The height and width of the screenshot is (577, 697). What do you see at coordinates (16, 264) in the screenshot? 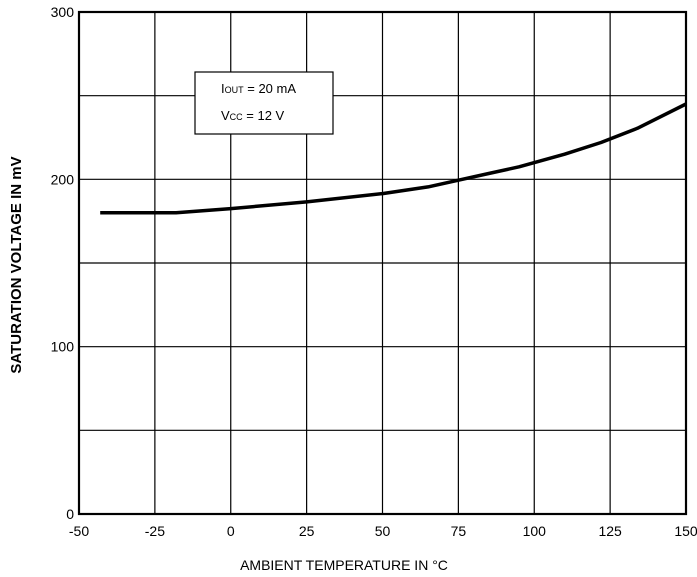
I see `y-axis-label: SATURATION VOLTAGE IN mV` at bounding box center [16, 264].